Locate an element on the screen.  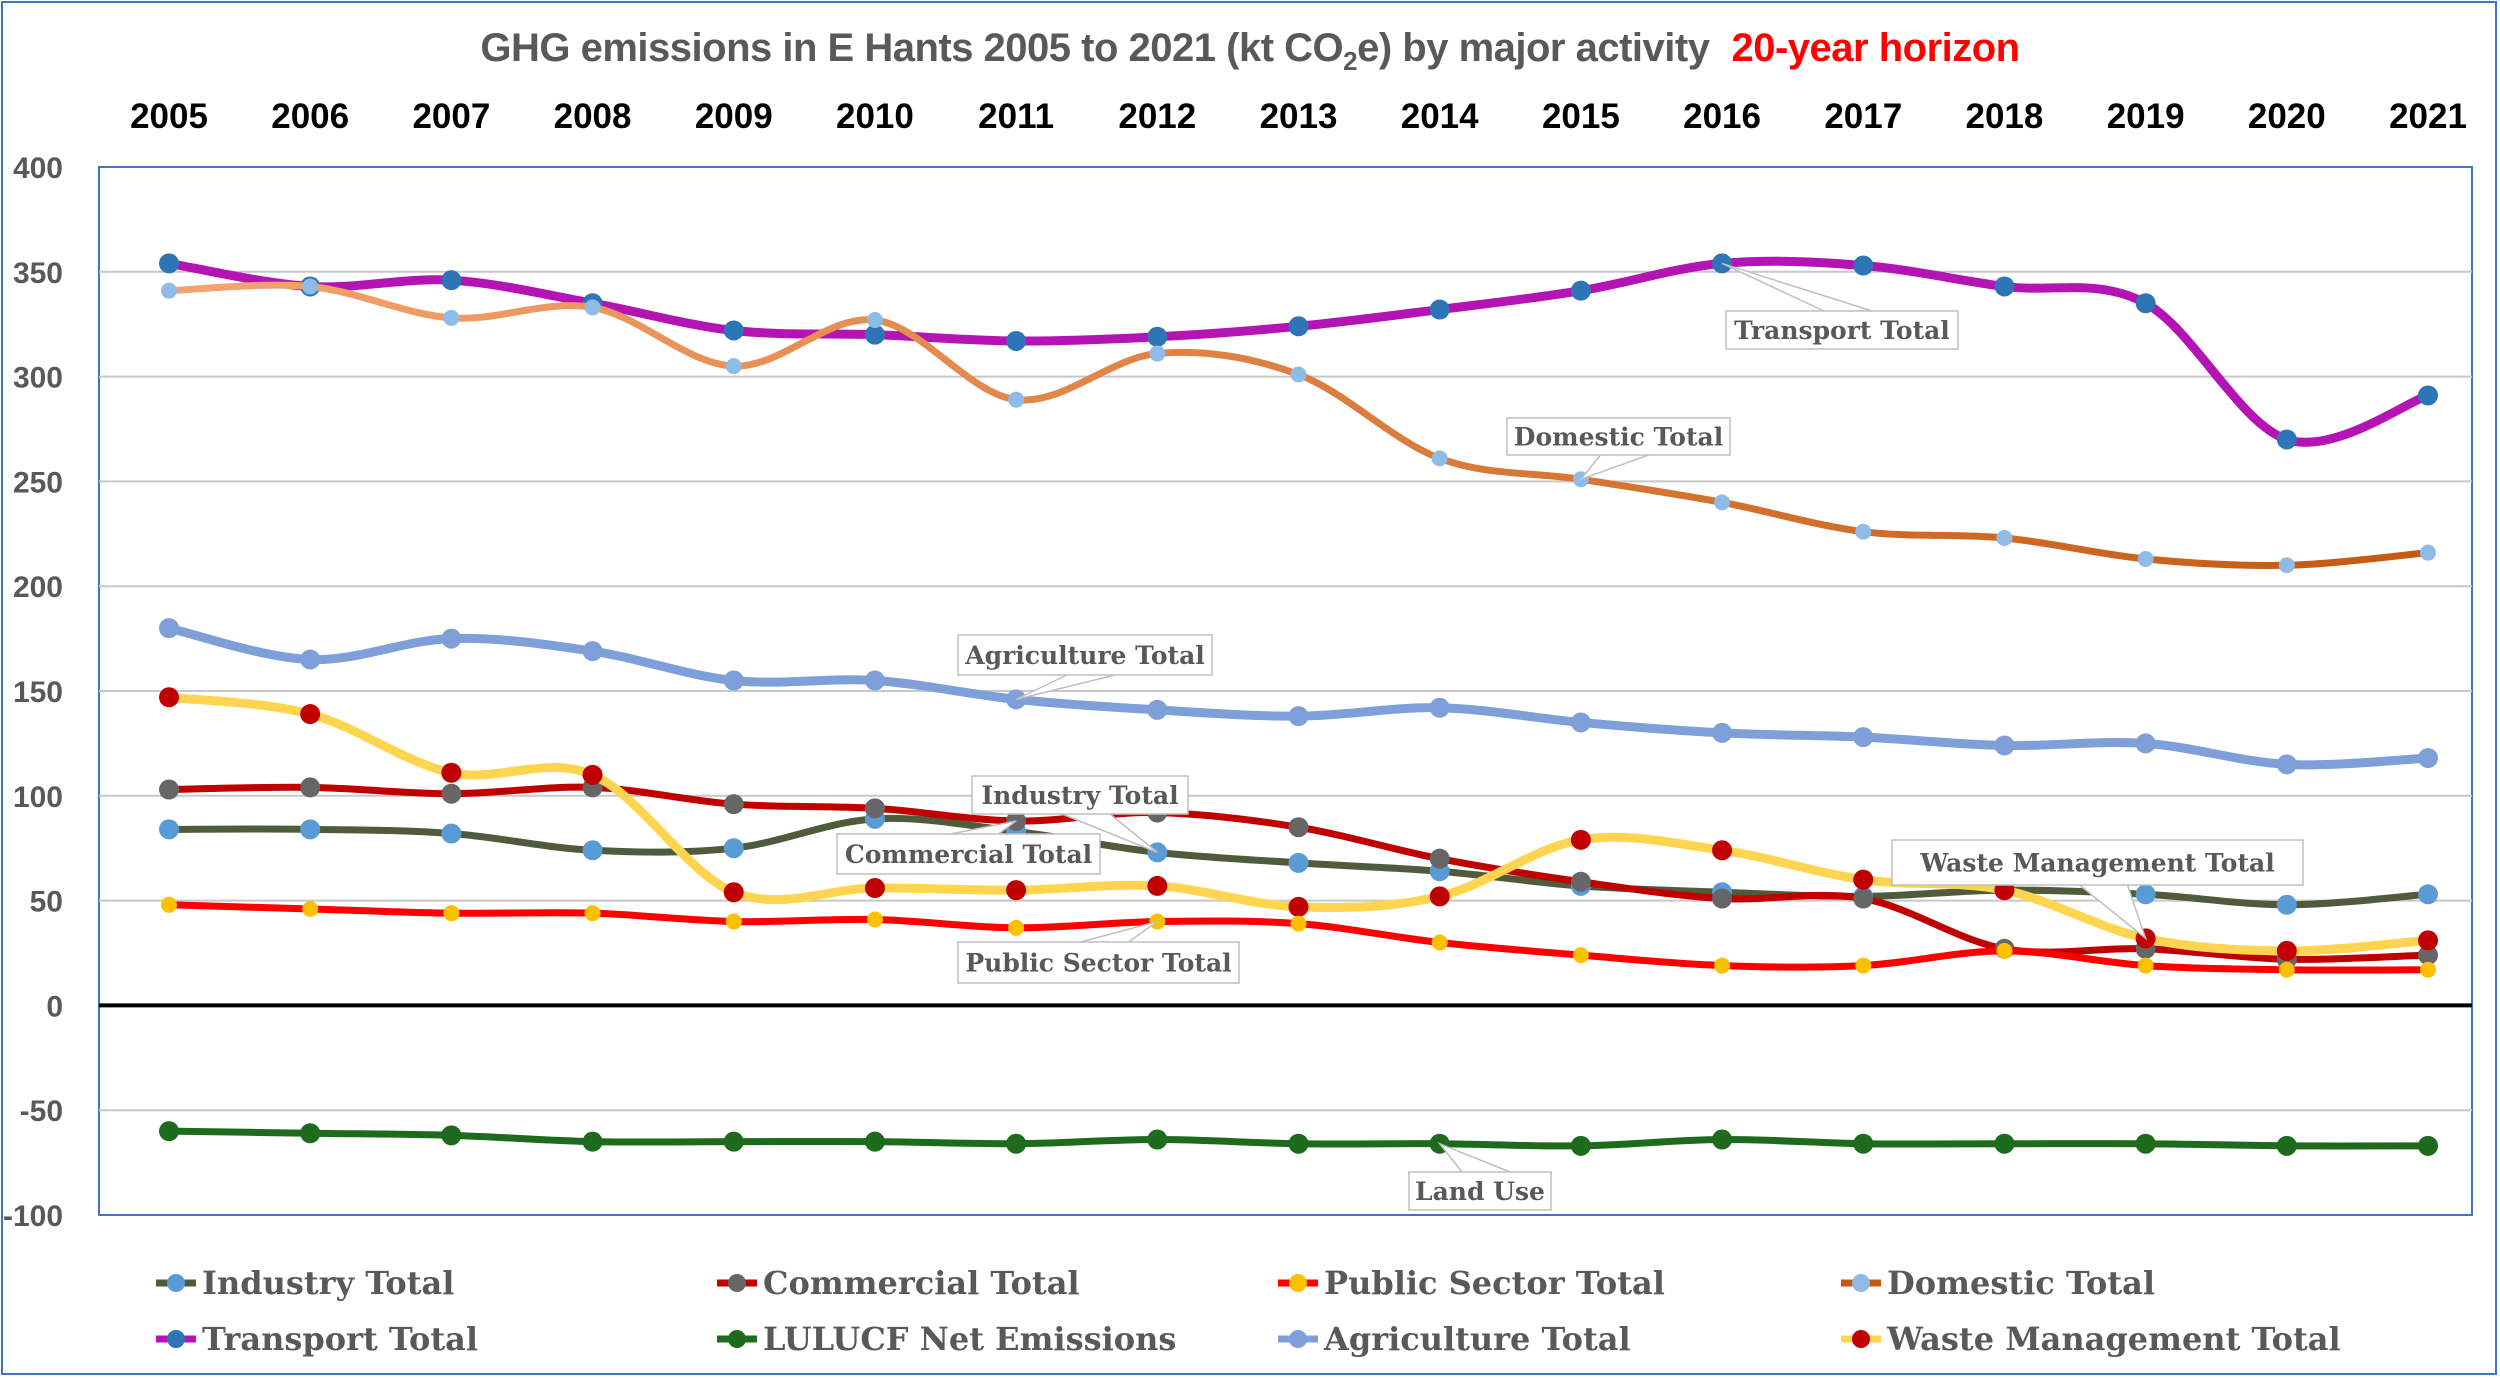
series-line is located at coordinates (1298, 696).